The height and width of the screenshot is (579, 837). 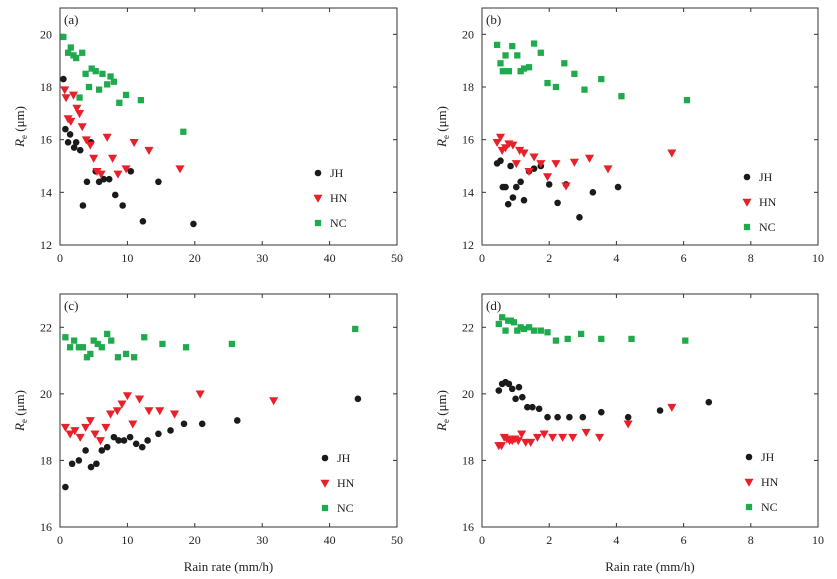 What do you see at coordinates (749, 482) in the screenshot?
I see `legend-marker-hn` at bounding box center [749, 482].